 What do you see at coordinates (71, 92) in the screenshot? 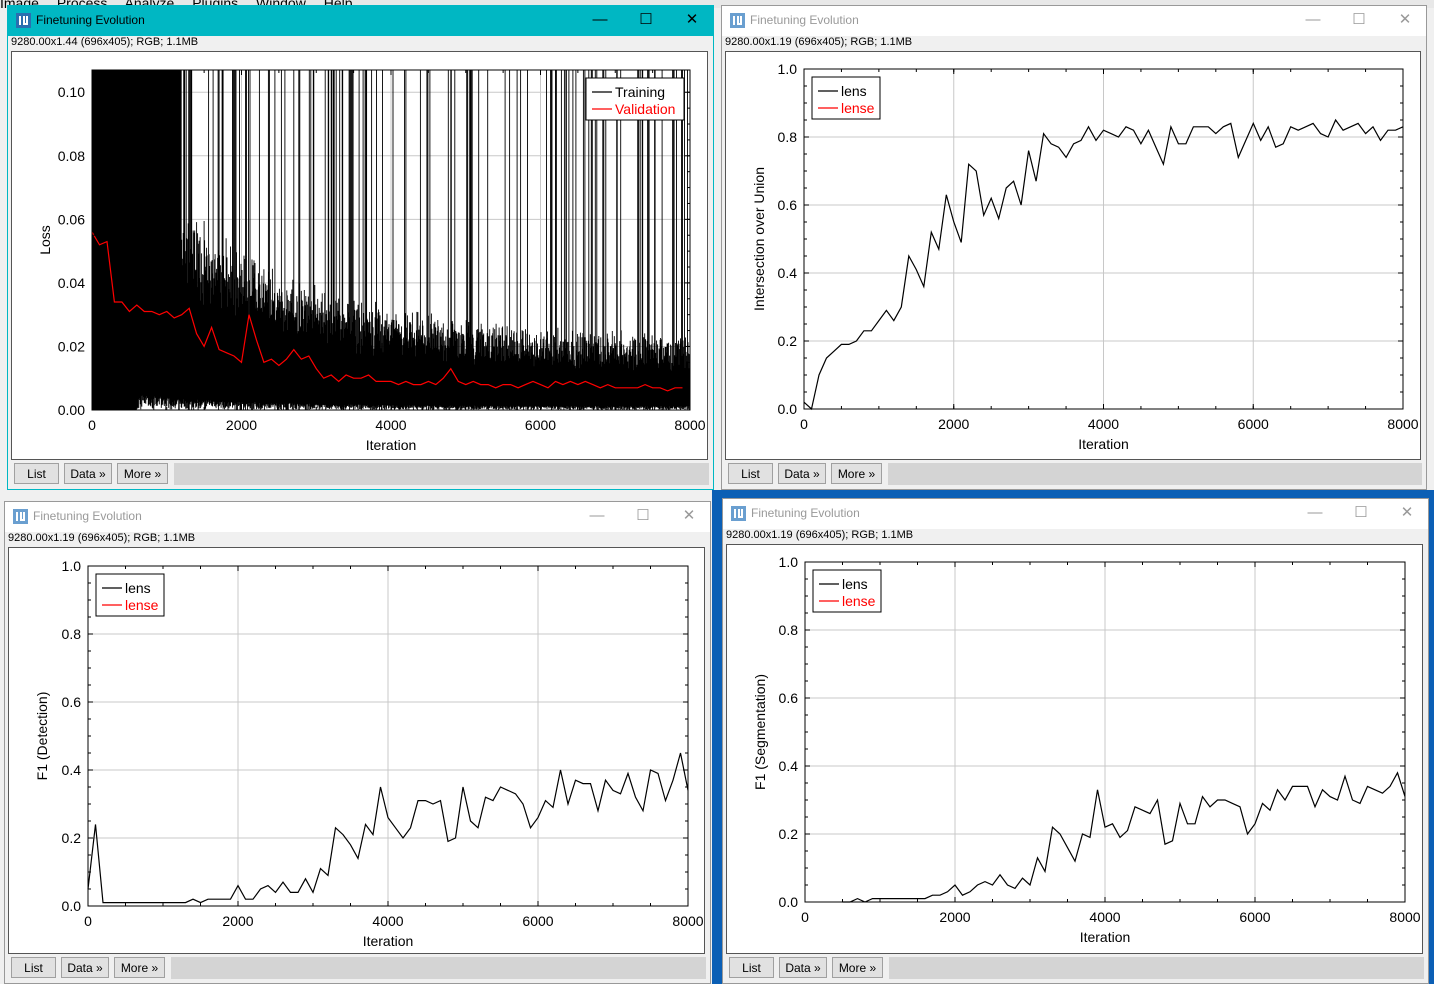
I see `y-tick-label: 0.10` at bounding box center [71, 92].